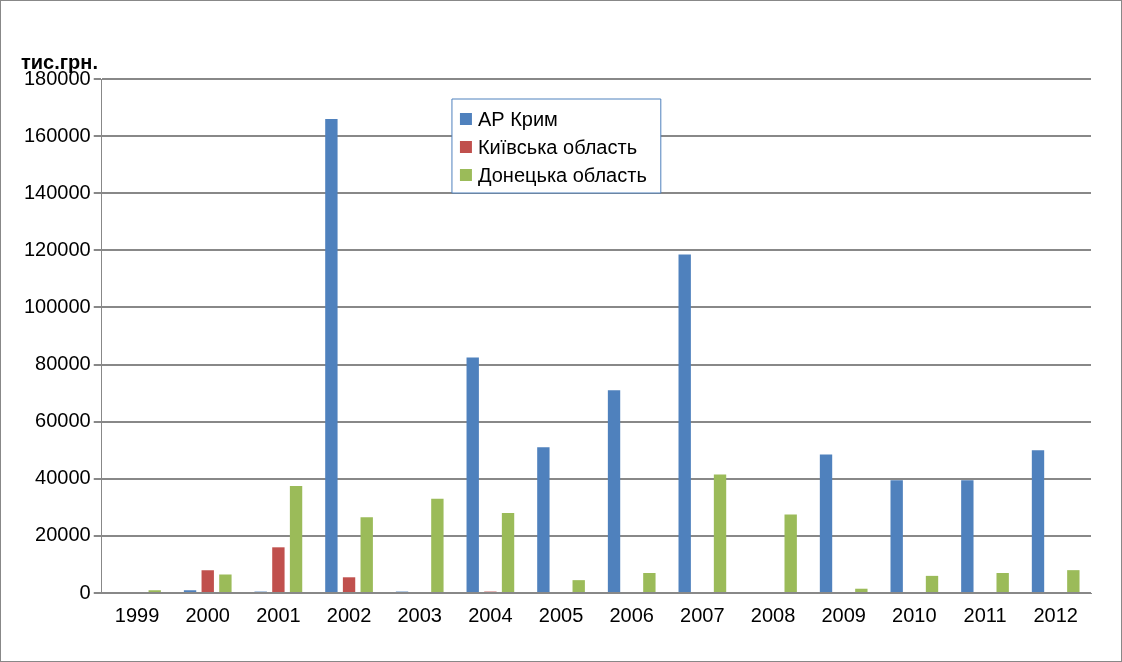  What do you see at coordinates (278, 614) in the screenshot?
I see `x-tick-label: 2001` at bounding box center [278, 614].